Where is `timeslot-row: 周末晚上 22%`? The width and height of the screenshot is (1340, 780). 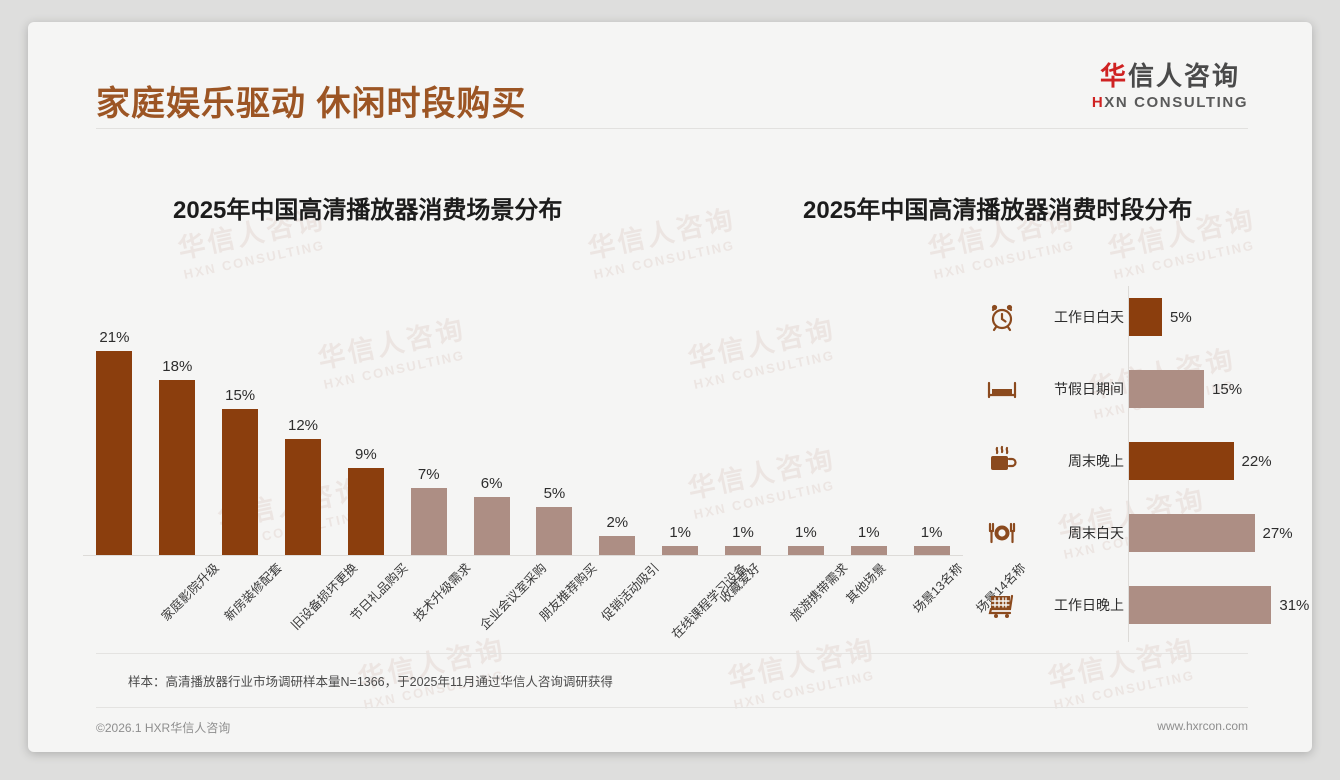 timeslot-row: 周末晚上 22% is located at coordinates (1128, 461).